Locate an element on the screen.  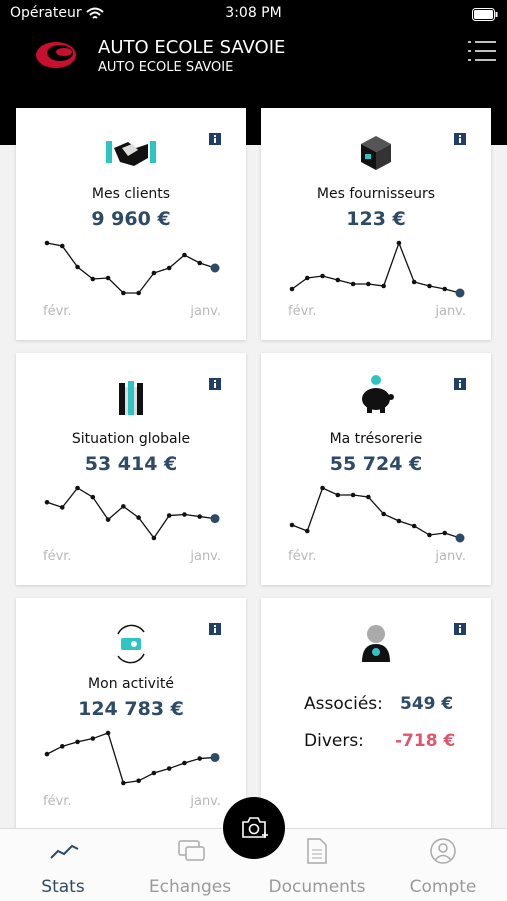
row-label: Divers: is located at coordinates (334, 741).